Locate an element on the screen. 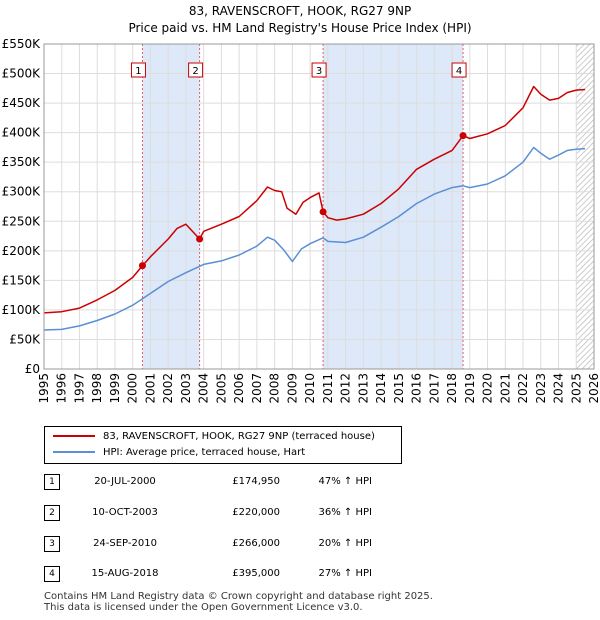 This screenshot has height=620, width=600. sale-date: 10-OCT-2003 is located at coordinates (125, 512).